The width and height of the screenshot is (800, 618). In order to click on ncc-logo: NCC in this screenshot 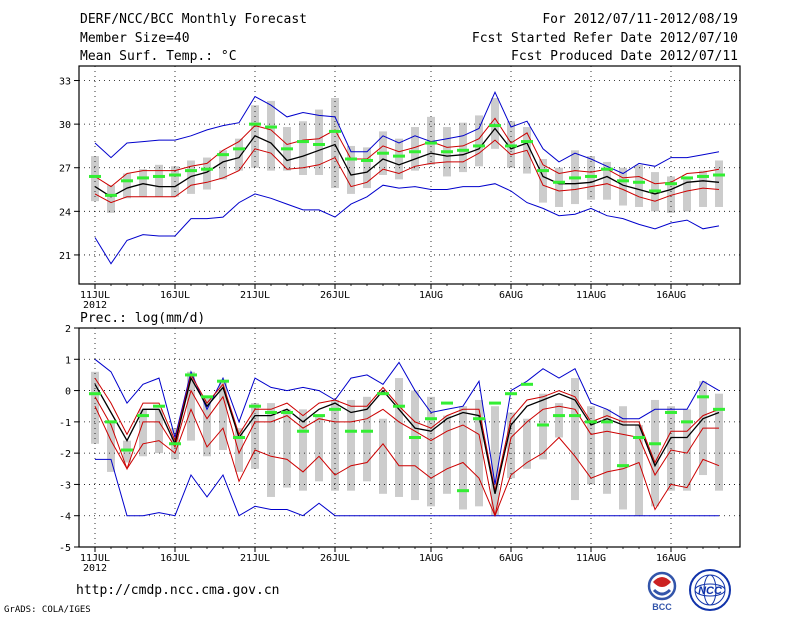, I will do `click(710, 590)`.